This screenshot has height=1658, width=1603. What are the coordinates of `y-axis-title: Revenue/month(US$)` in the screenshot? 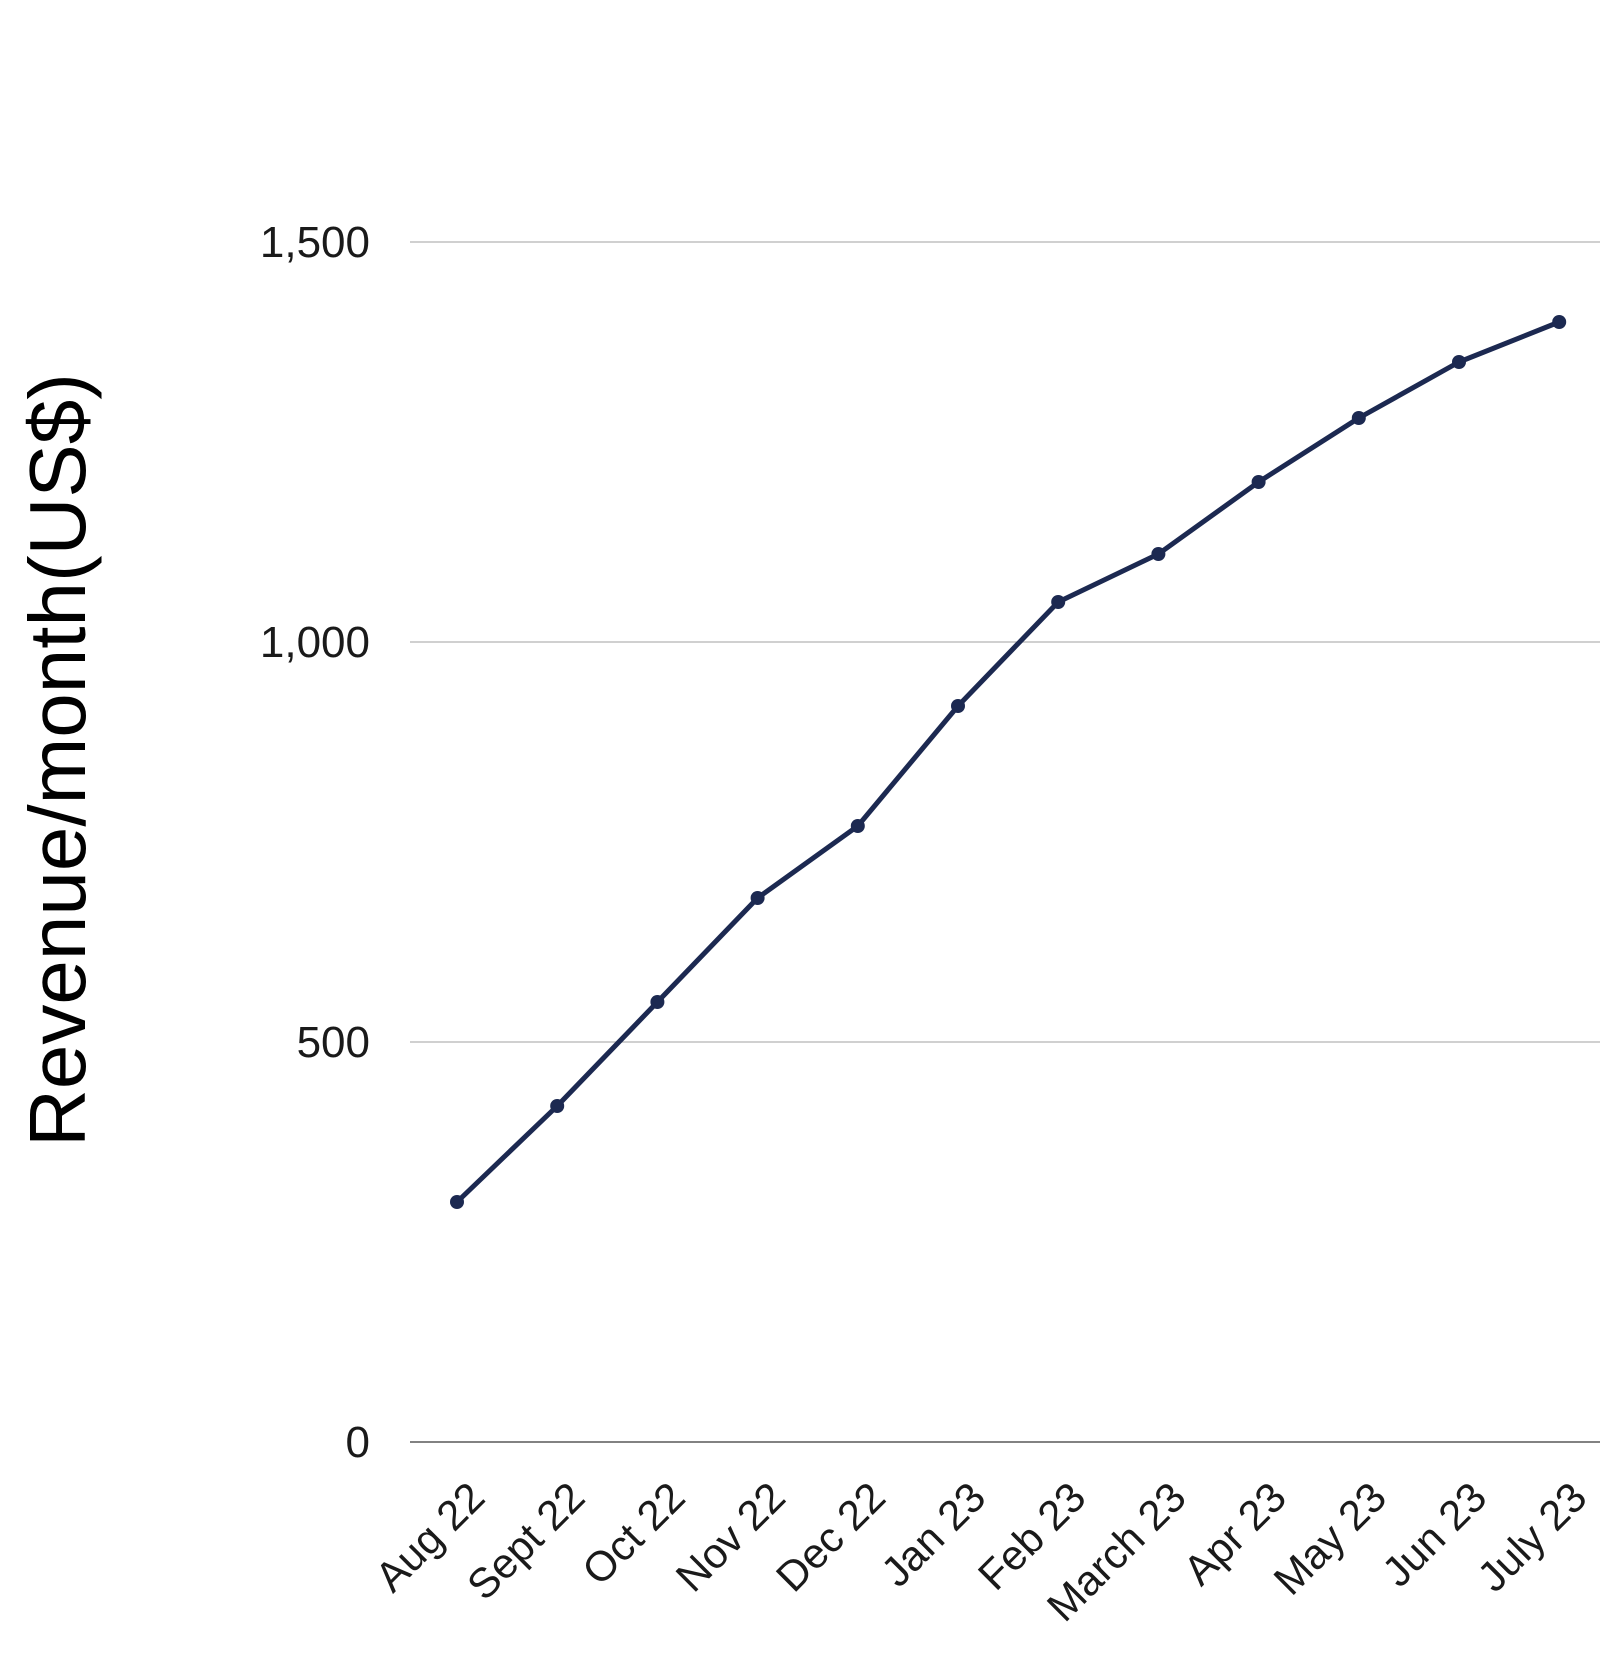 It's located at (57, 760).